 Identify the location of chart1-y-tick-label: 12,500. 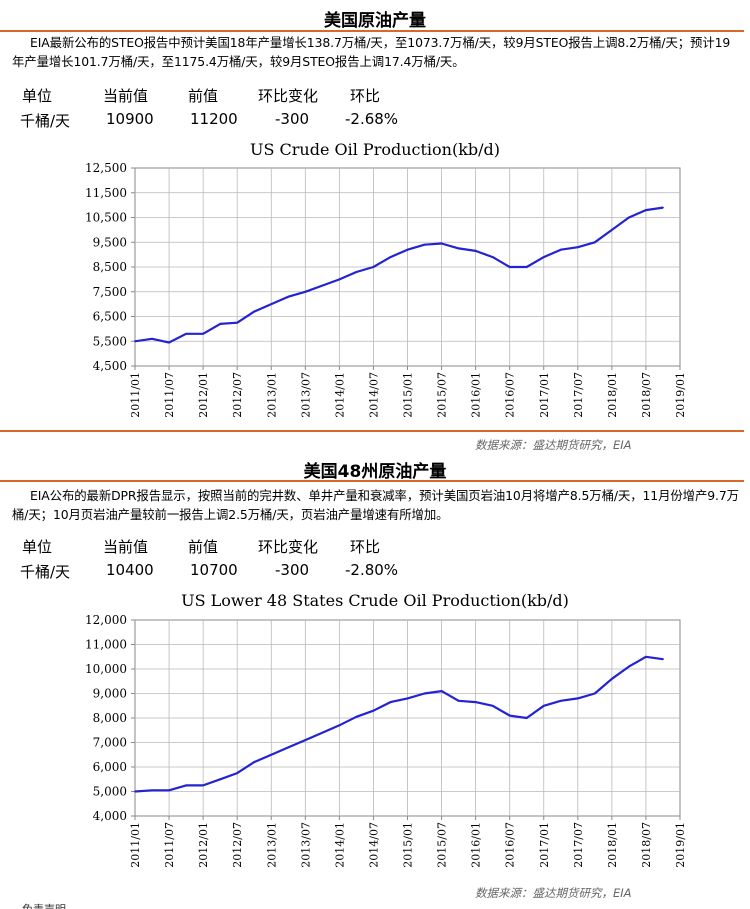
(106, 168).